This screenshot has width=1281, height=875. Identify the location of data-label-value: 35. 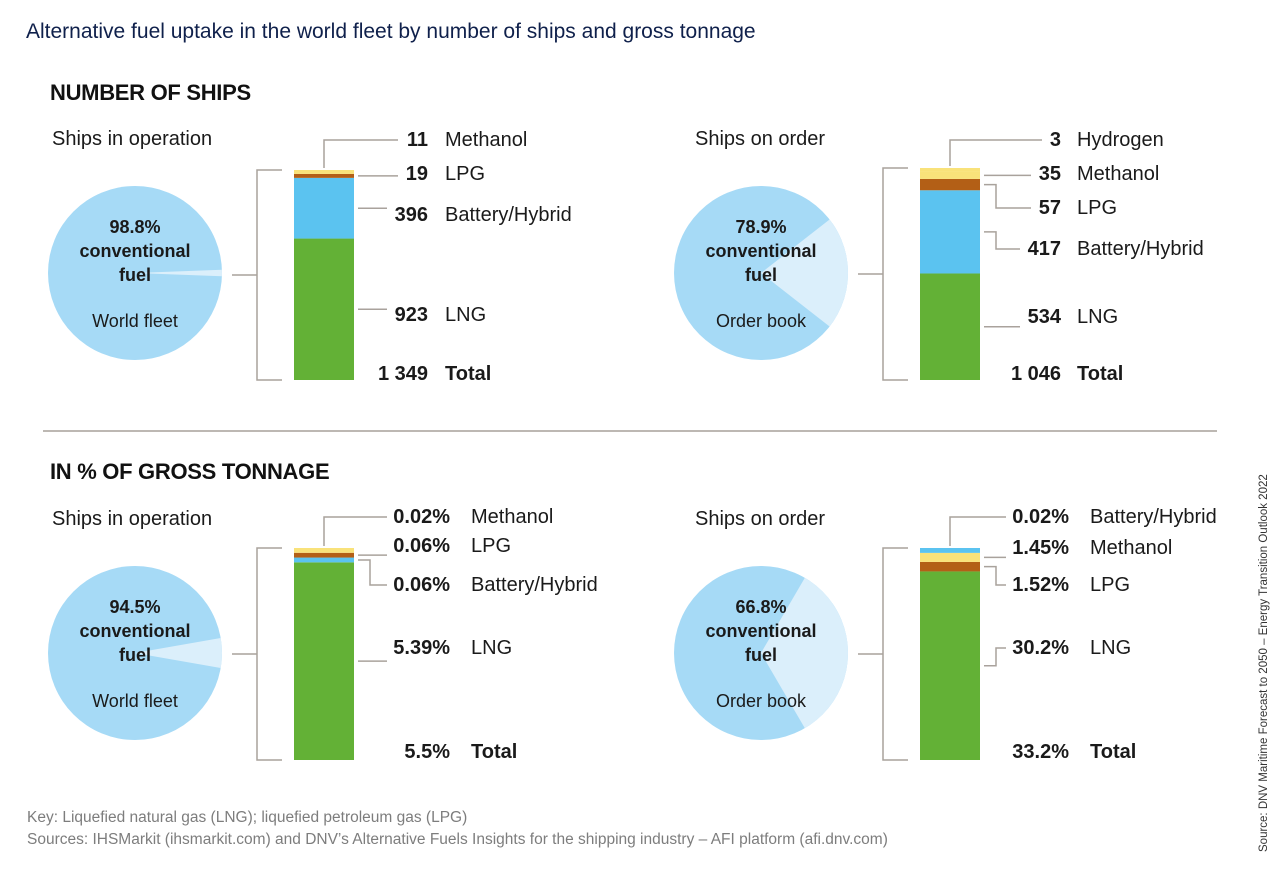
(1050, 174).